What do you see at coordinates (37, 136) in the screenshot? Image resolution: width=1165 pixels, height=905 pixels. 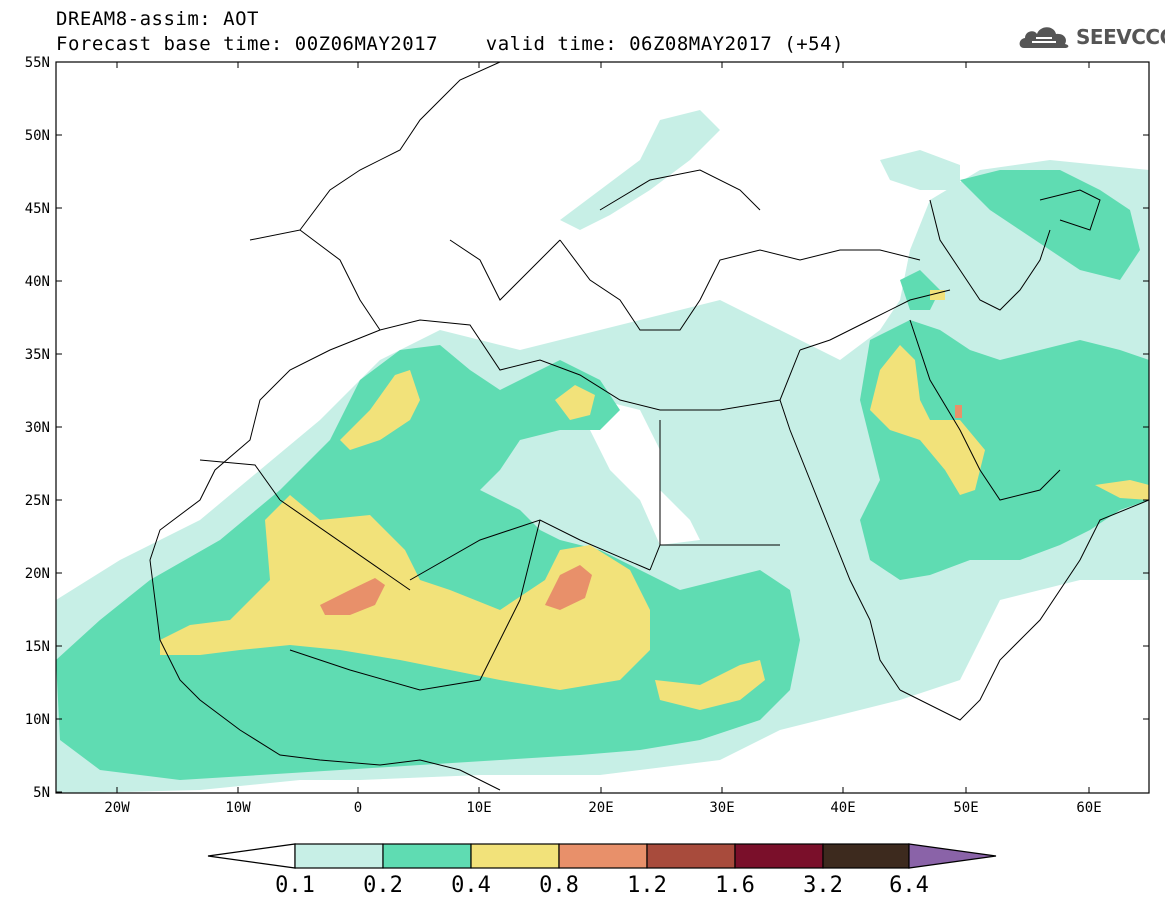 I see `lat-label: 50N` at bounding box center [37, 136].